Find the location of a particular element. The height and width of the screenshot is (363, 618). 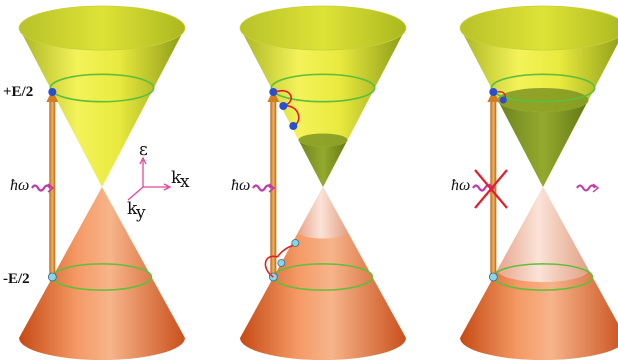

axis-ky-label: k is located at coordinates (132, 209).